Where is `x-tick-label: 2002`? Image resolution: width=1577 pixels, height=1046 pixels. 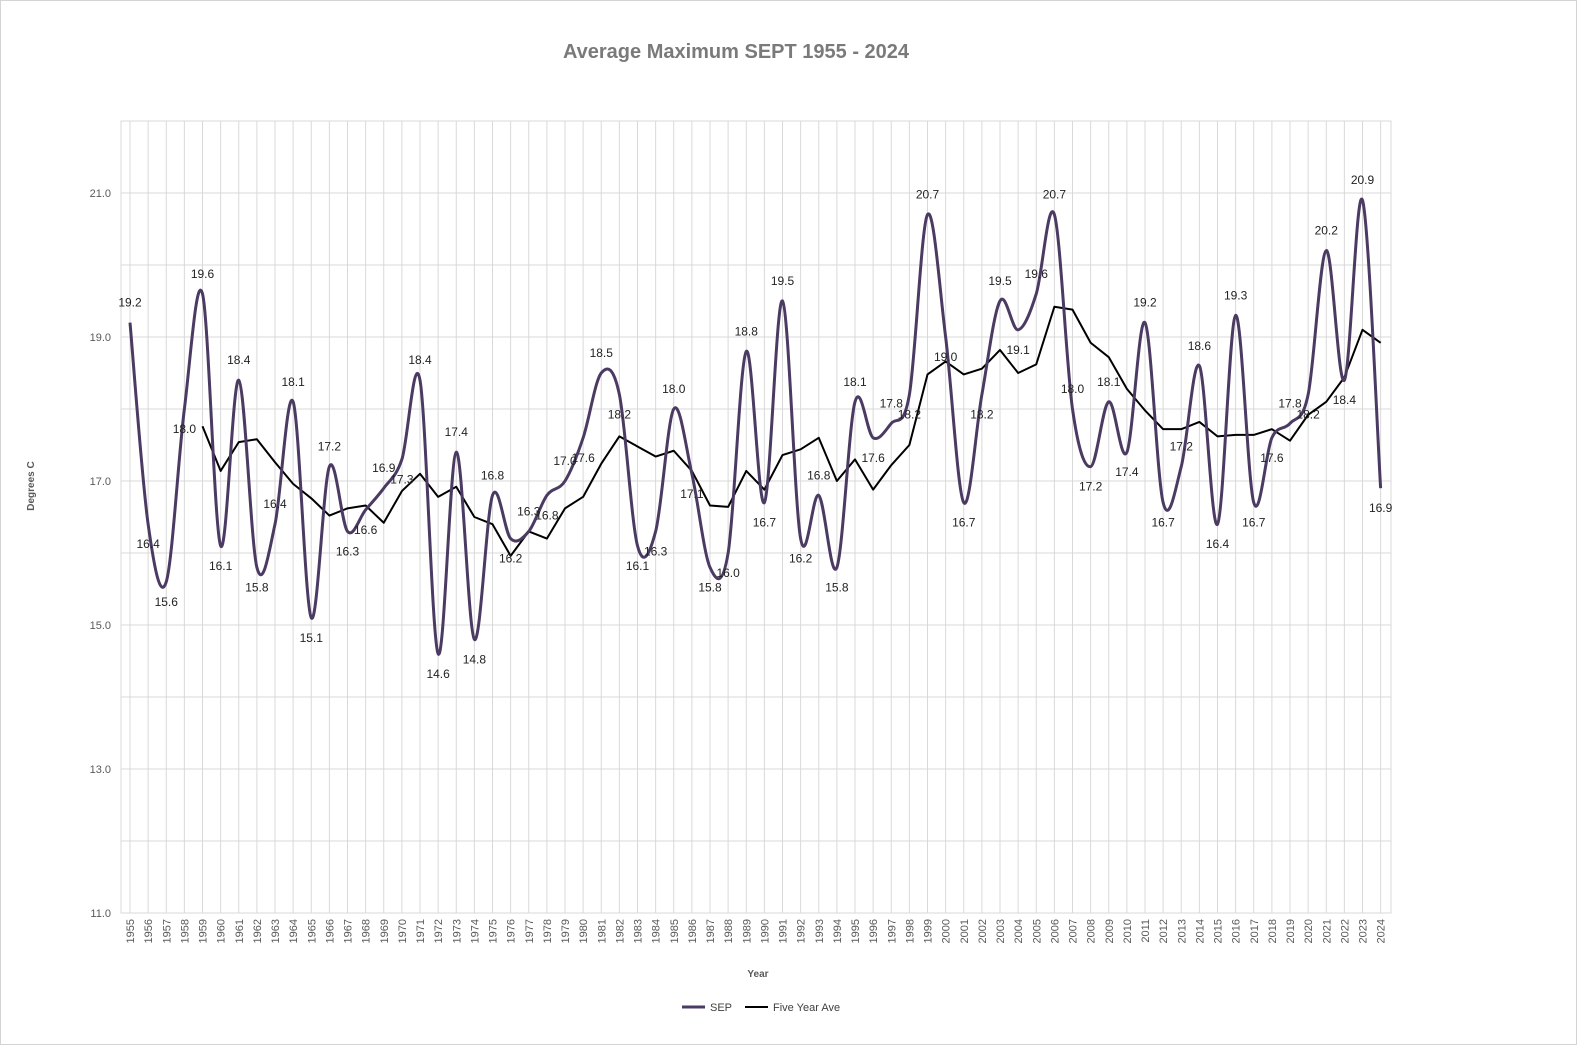
x-tick-label: 2002 is located at coordinates (983, 931).